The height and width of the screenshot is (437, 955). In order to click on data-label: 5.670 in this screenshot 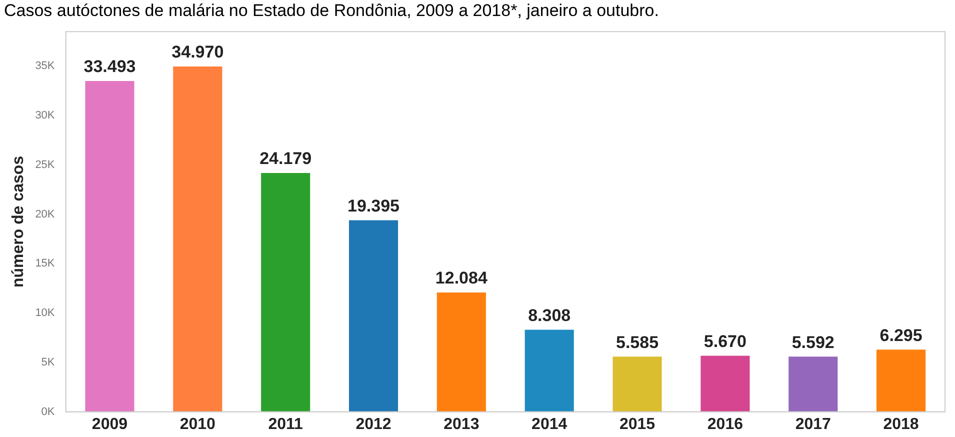, I will do `click(725, 341)`.